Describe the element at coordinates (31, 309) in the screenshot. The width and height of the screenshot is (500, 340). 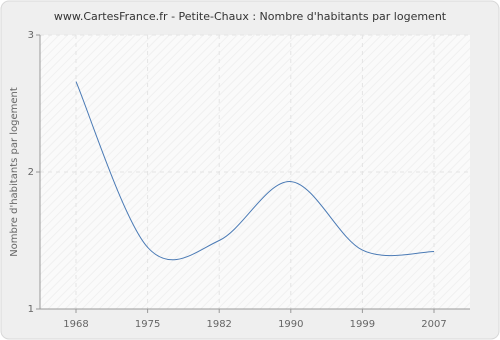
I see `y-tick-label: 1` at that location.